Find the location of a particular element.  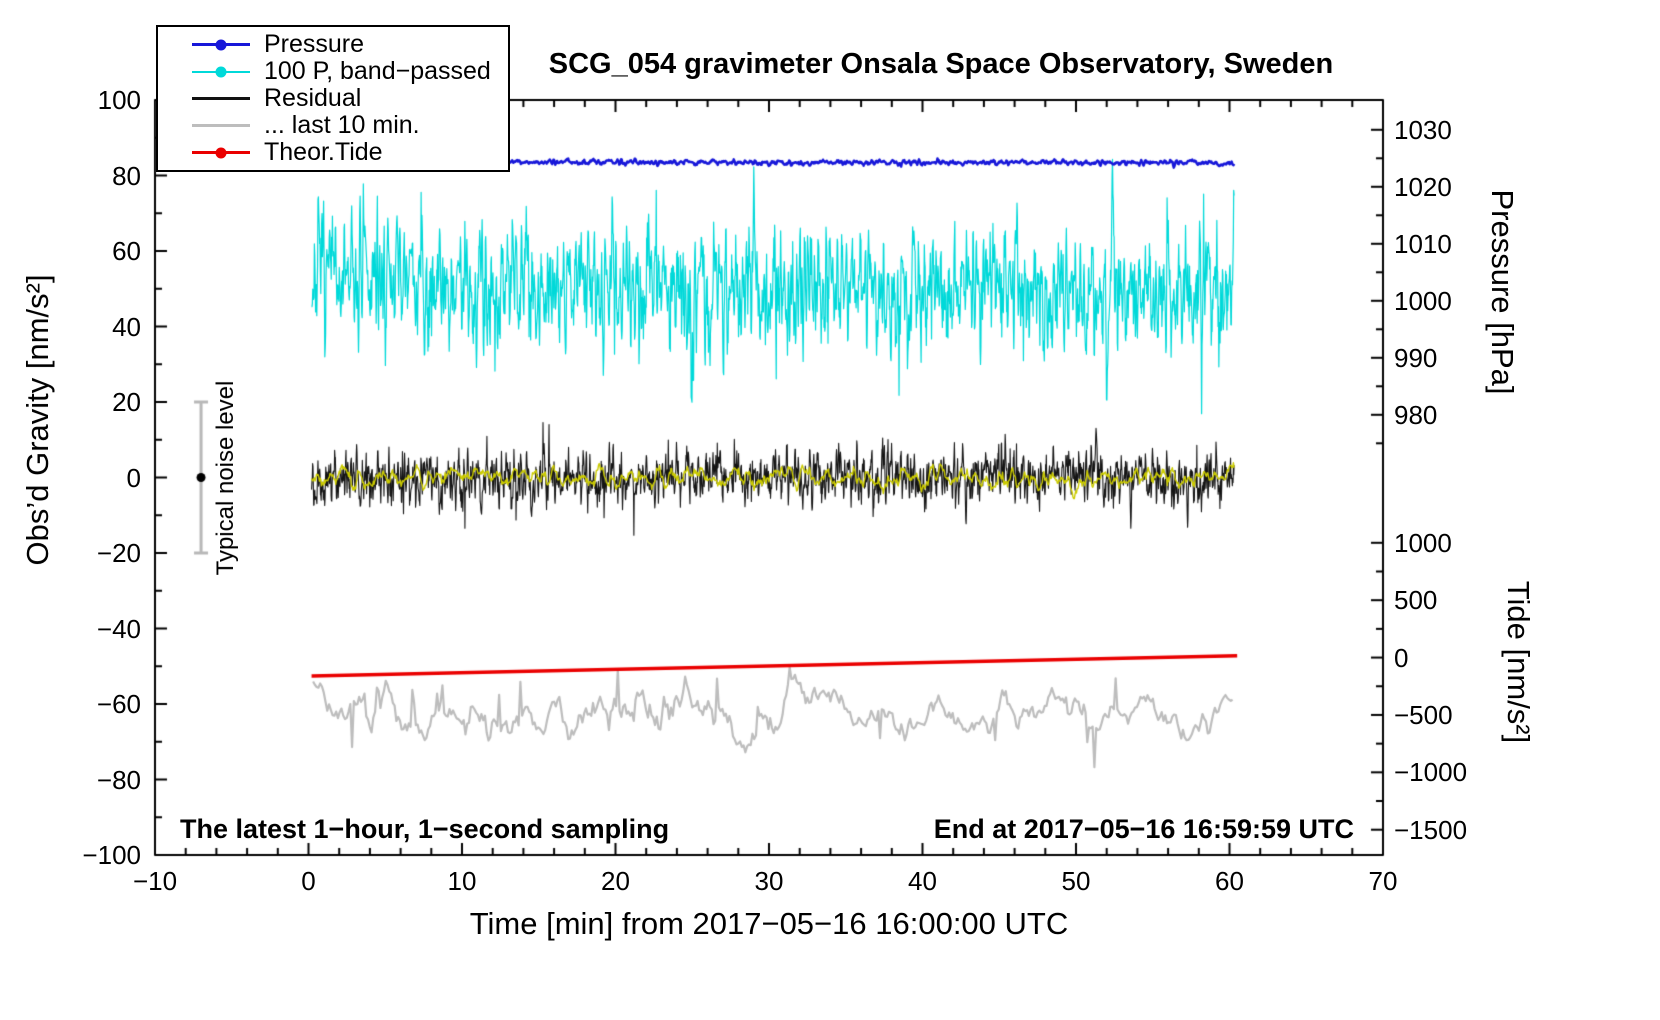

pressure-tick-label: 1000 is located at coordinates (1423, 300).